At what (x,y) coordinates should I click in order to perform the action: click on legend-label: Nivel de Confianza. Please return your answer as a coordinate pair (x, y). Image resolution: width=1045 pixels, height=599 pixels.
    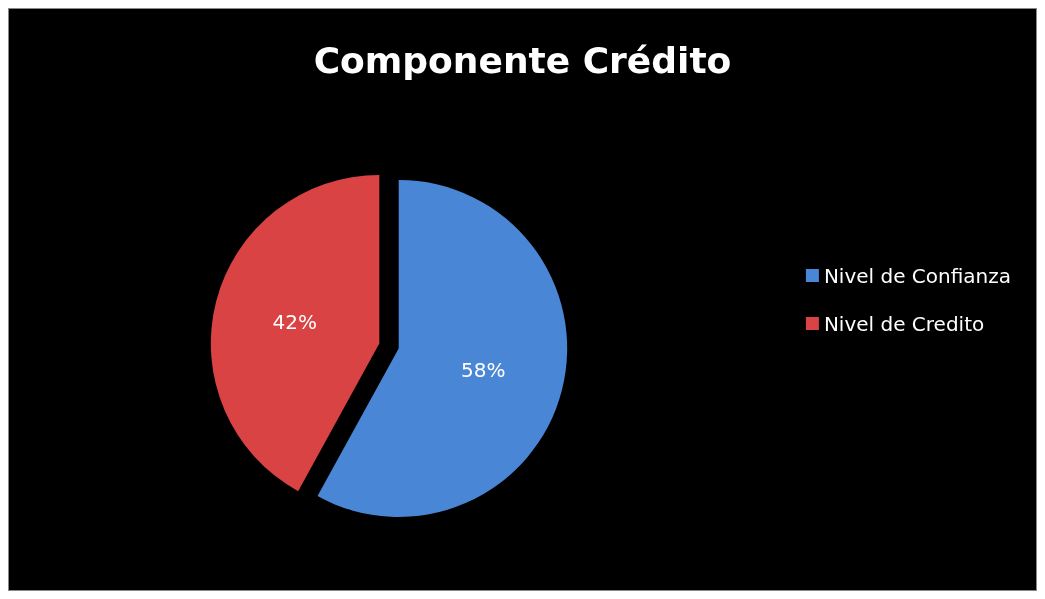
    Looking at the image, I should click on (917, 275).